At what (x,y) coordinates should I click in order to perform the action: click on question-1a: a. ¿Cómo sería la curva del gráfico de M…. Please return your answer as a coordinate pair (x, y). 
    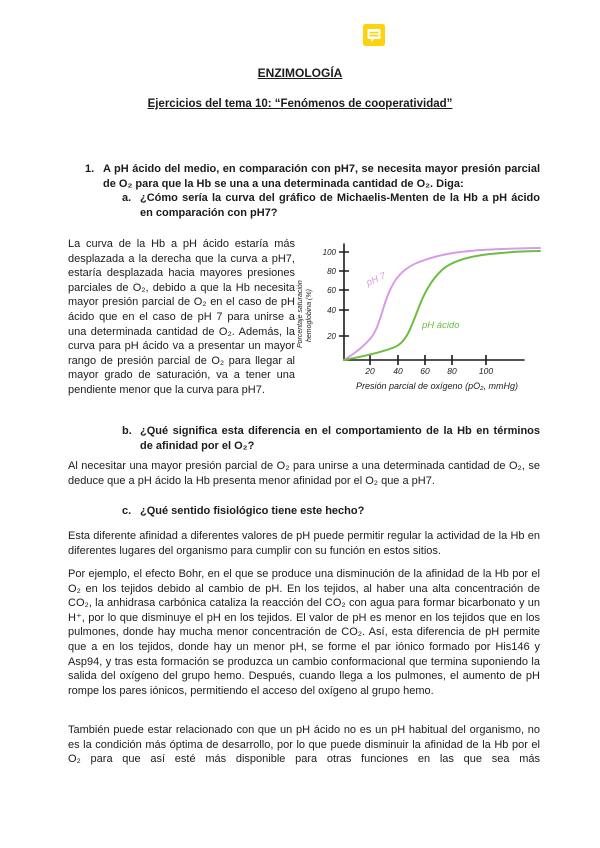
    Looking at the image, I should click on (331, 205).